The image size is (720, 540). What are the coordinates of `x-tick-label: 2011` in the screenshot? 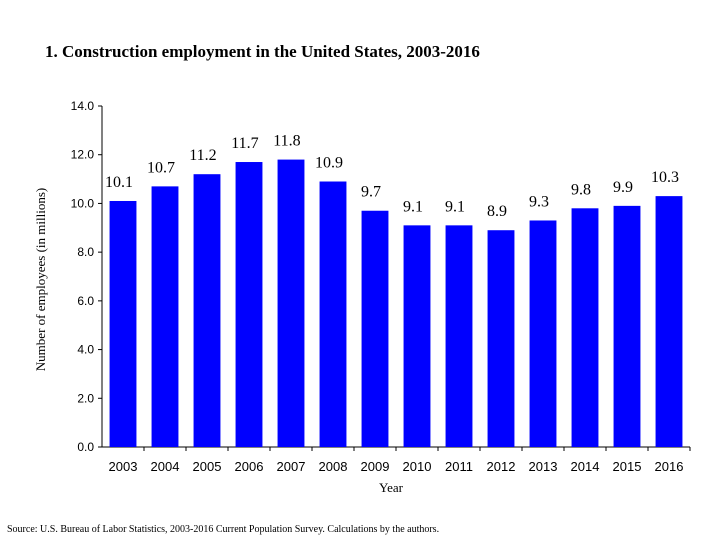 It's located at (459, 466).